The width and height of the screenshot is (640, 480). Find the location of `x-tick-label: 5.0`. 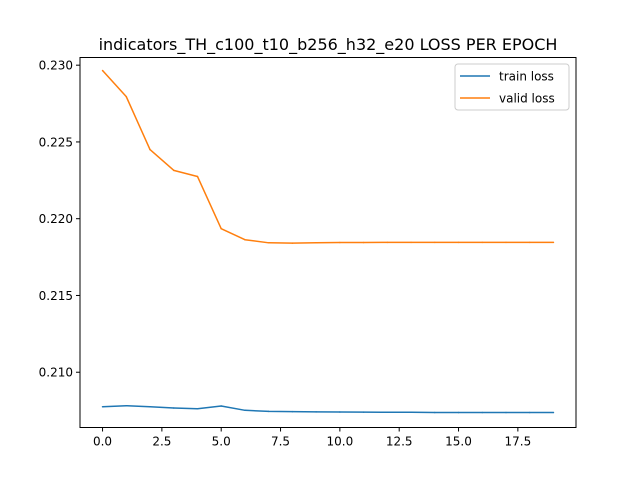

x-tick-label: 5.0 is located at coordinates (221, 442).